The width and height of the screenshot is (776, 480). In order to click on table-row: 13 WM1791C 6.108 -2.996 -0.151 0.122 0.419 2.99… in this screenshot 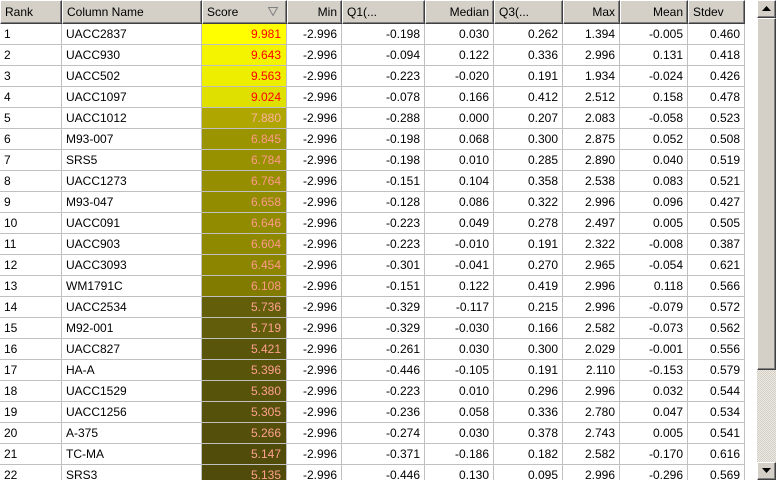, I will do `click(372, 286)`.